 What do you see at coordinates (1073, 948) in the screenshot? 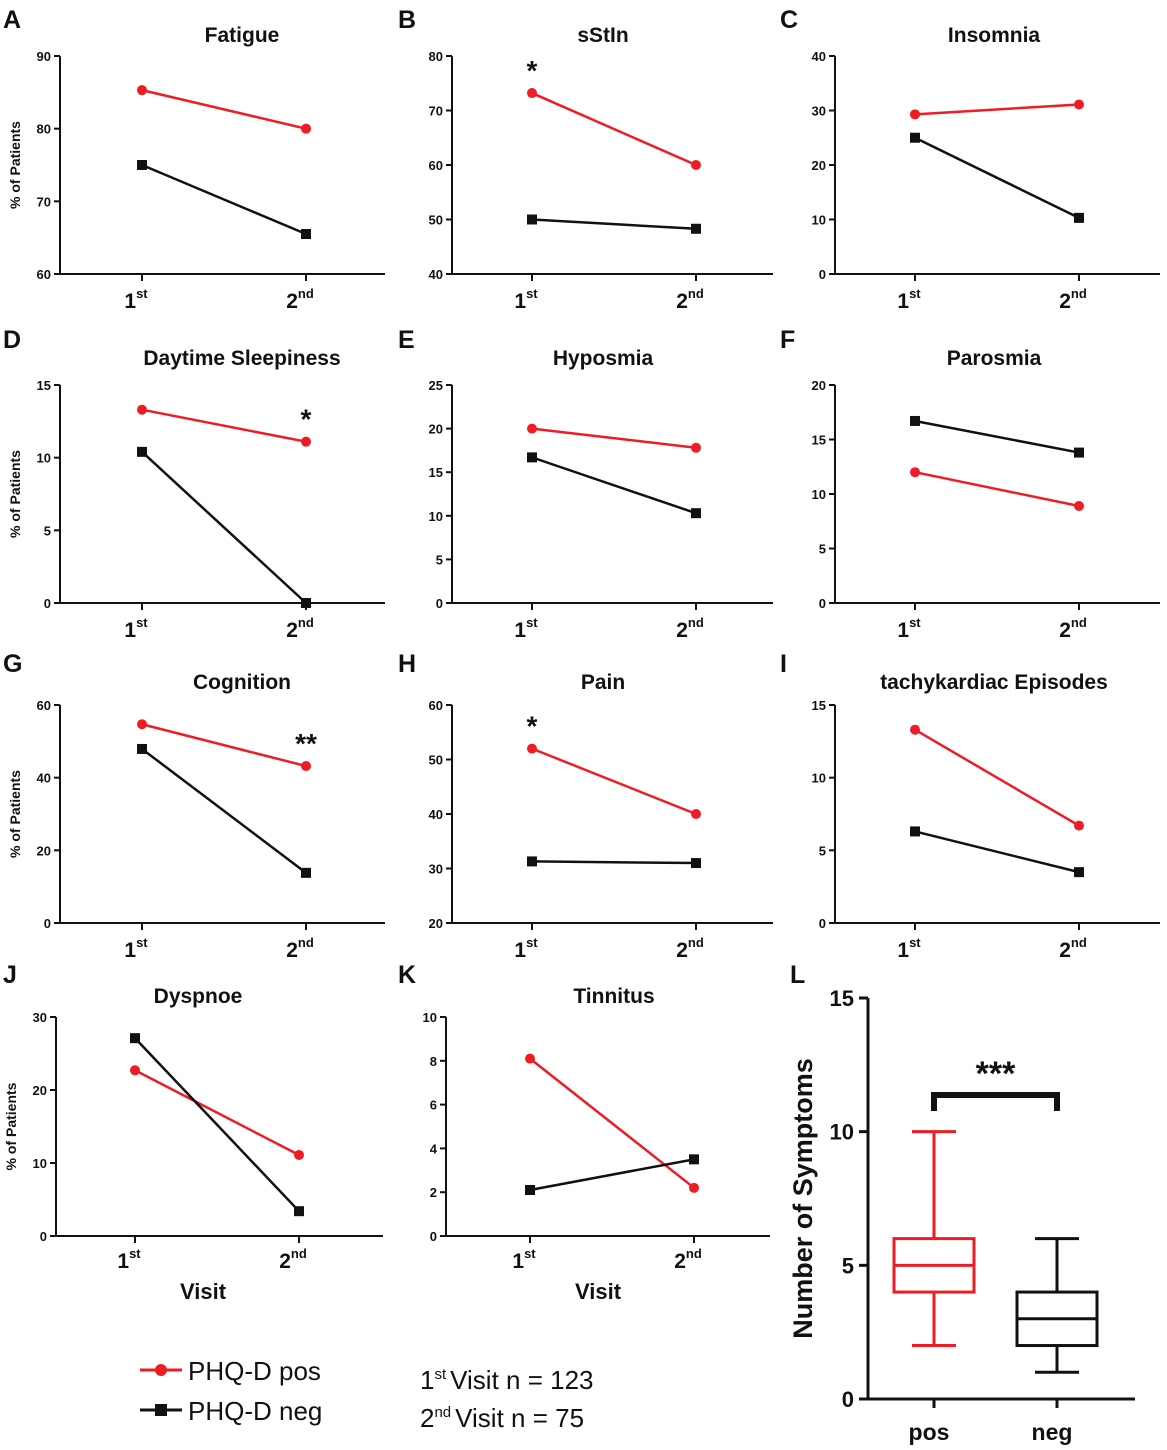
I see `x-tick-label-i: 2nd` at bounding box center [1073, 948].